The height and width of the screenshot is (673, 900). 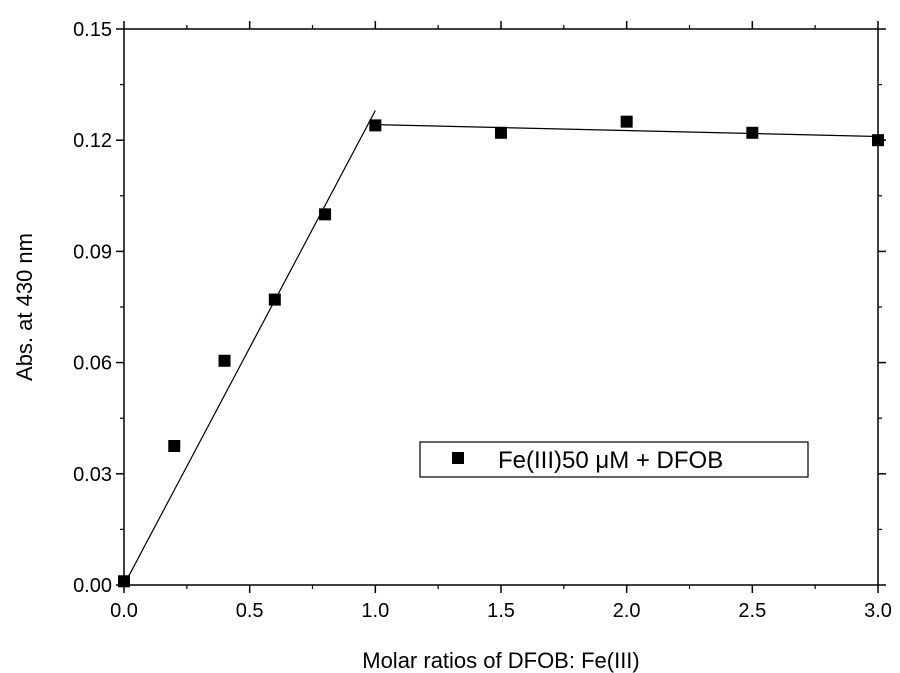 I want to click on y-tick-label: 0.00, so click(x=92, y=586).